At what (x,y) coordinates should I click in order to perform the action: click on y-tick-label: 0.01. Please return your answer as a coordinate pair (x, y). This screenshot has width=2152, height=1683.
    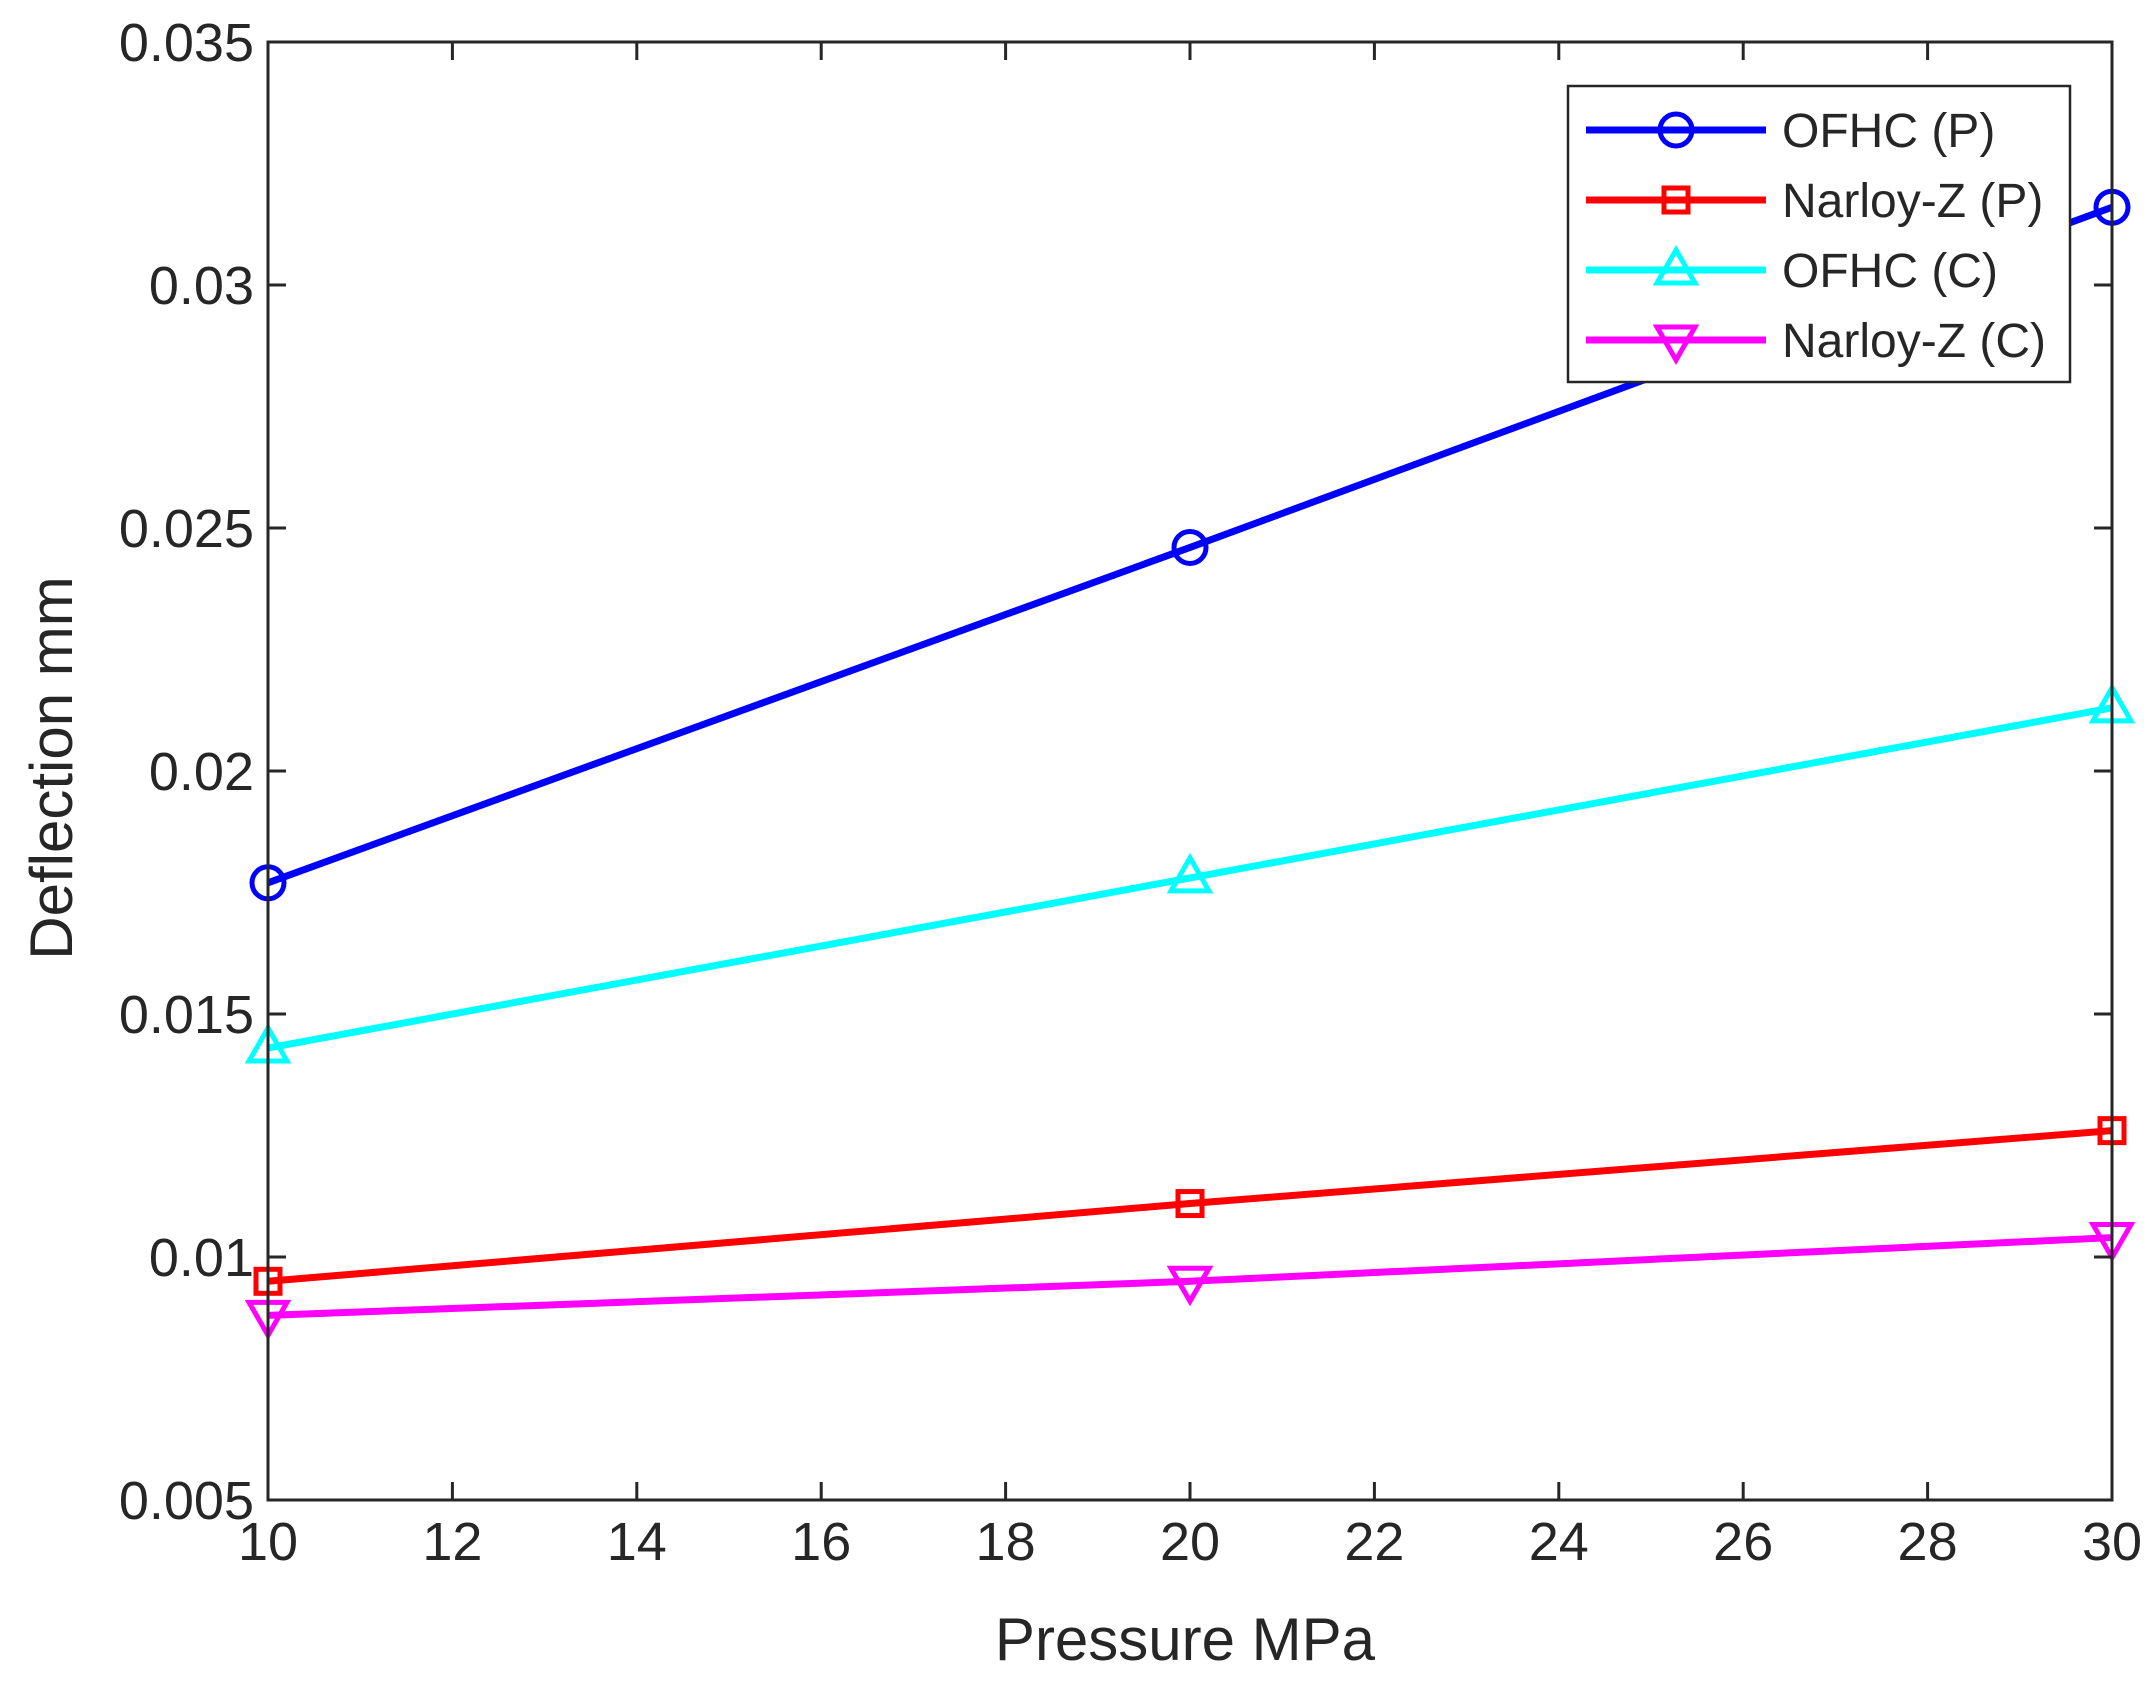
    Looking at the image, I should click on (201, 1258).